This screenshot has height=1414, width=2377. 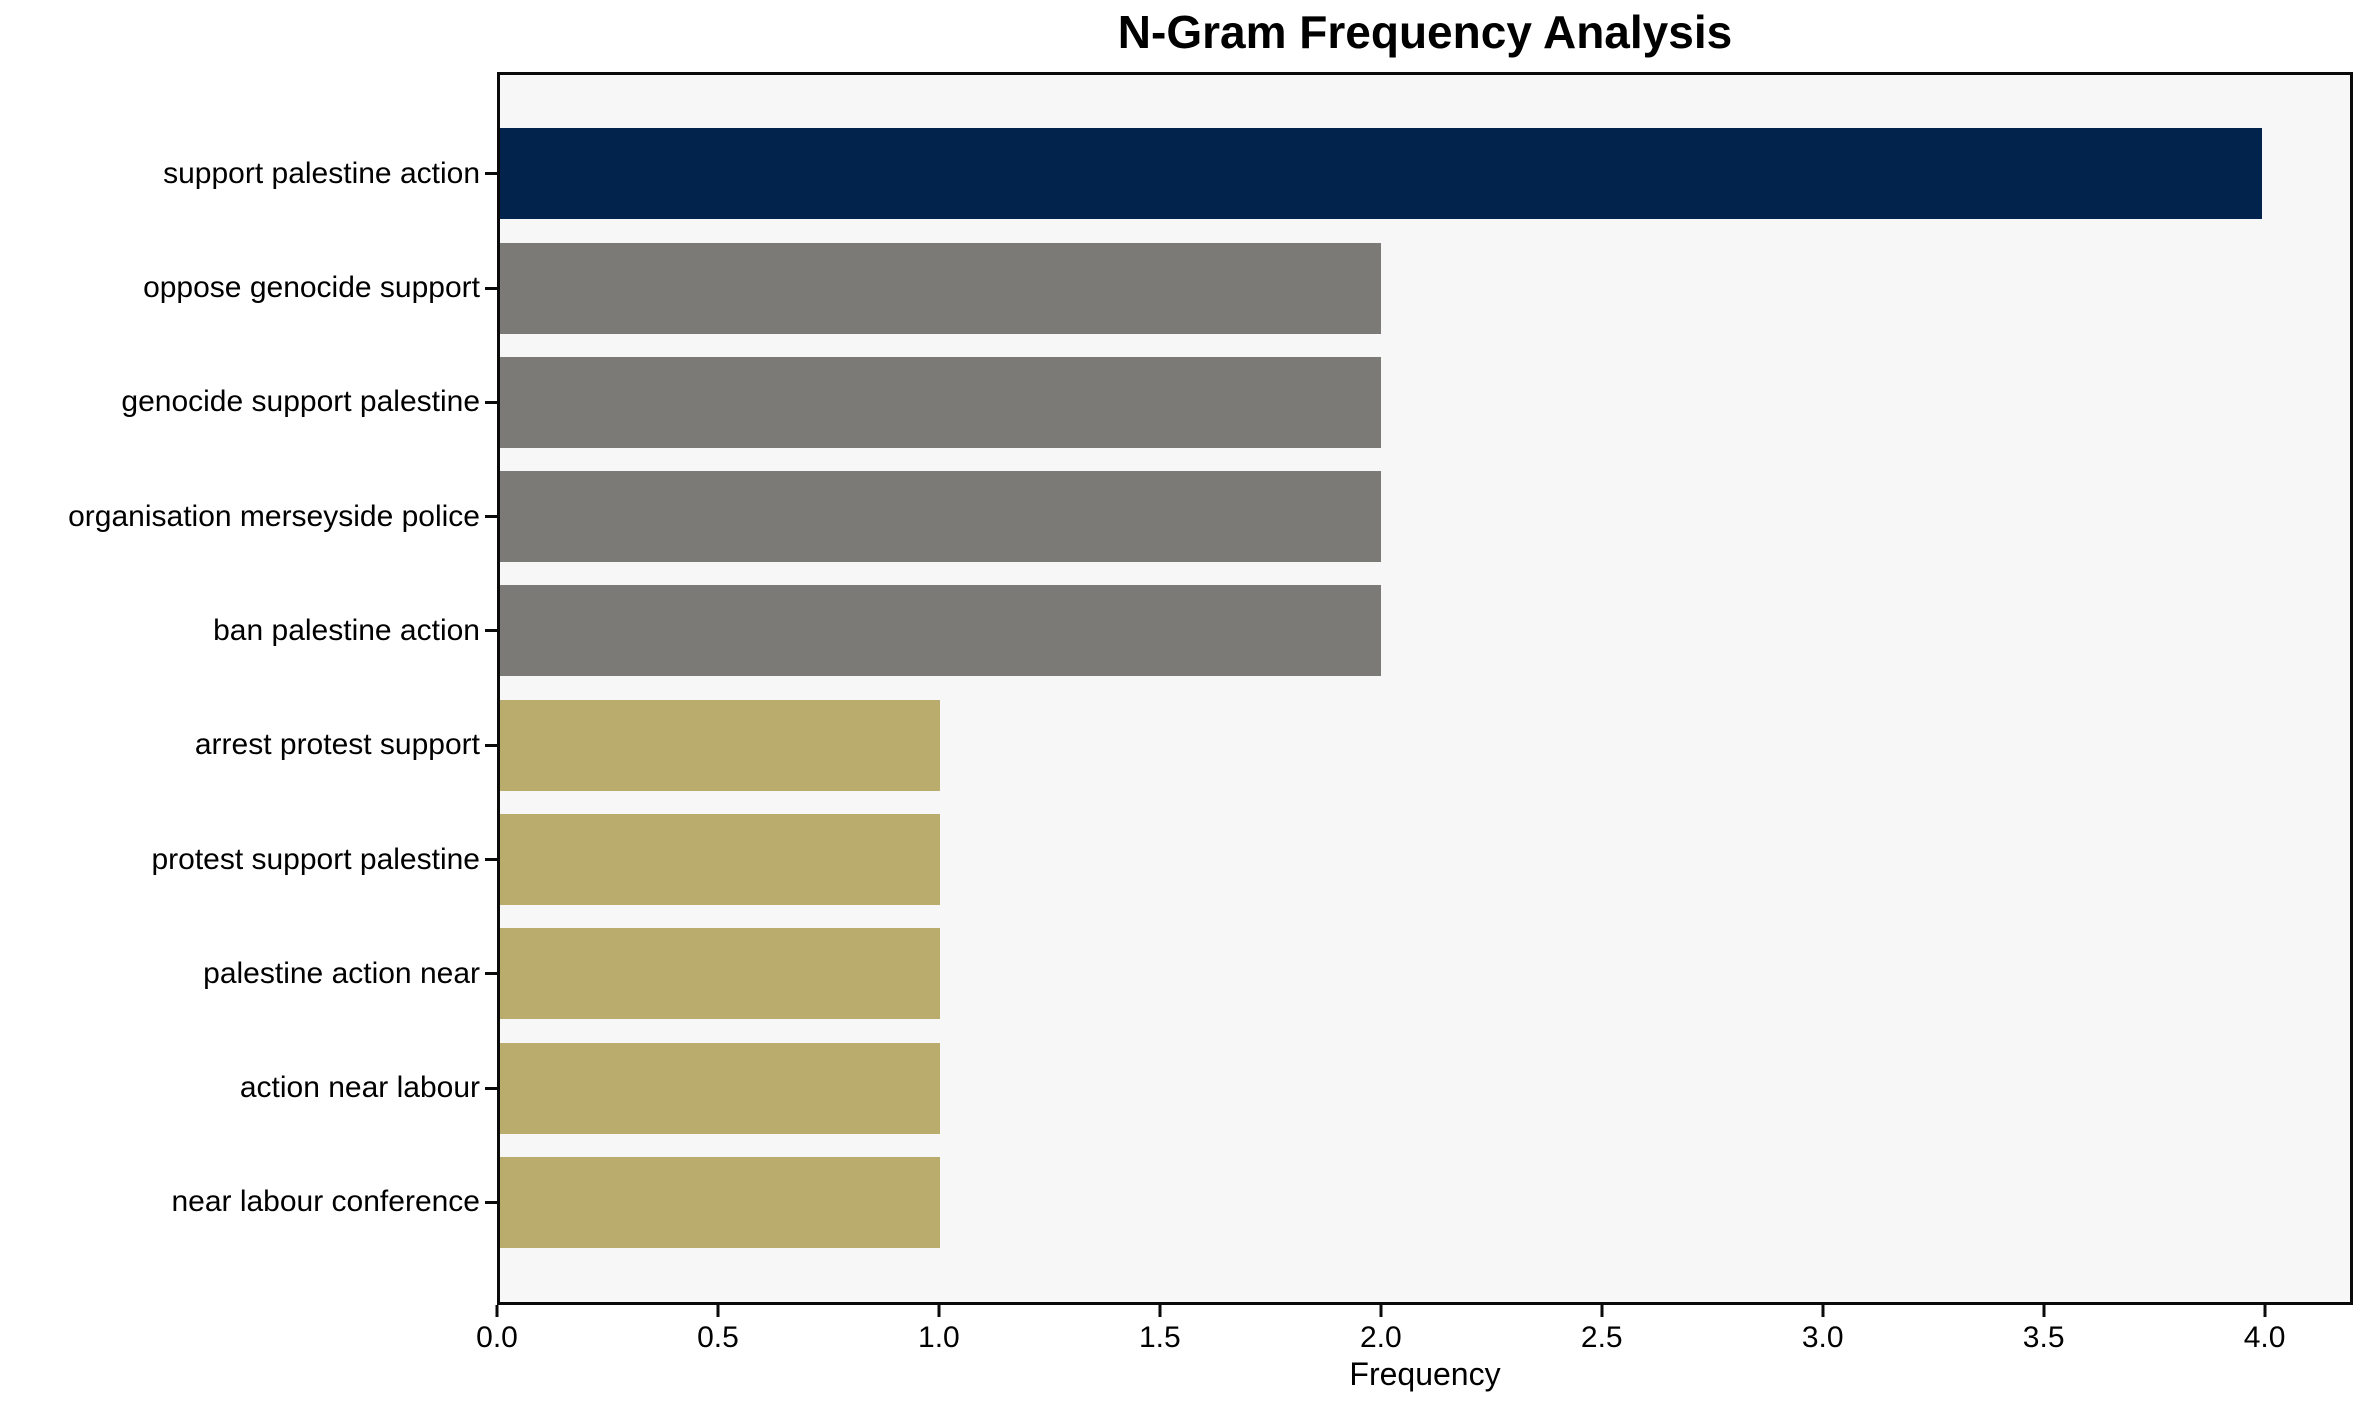 What do you see at coordinates (337, 745) in the screenshot?
I see `y-tick-label: arrest protest support` at bounding box center [337, 745].